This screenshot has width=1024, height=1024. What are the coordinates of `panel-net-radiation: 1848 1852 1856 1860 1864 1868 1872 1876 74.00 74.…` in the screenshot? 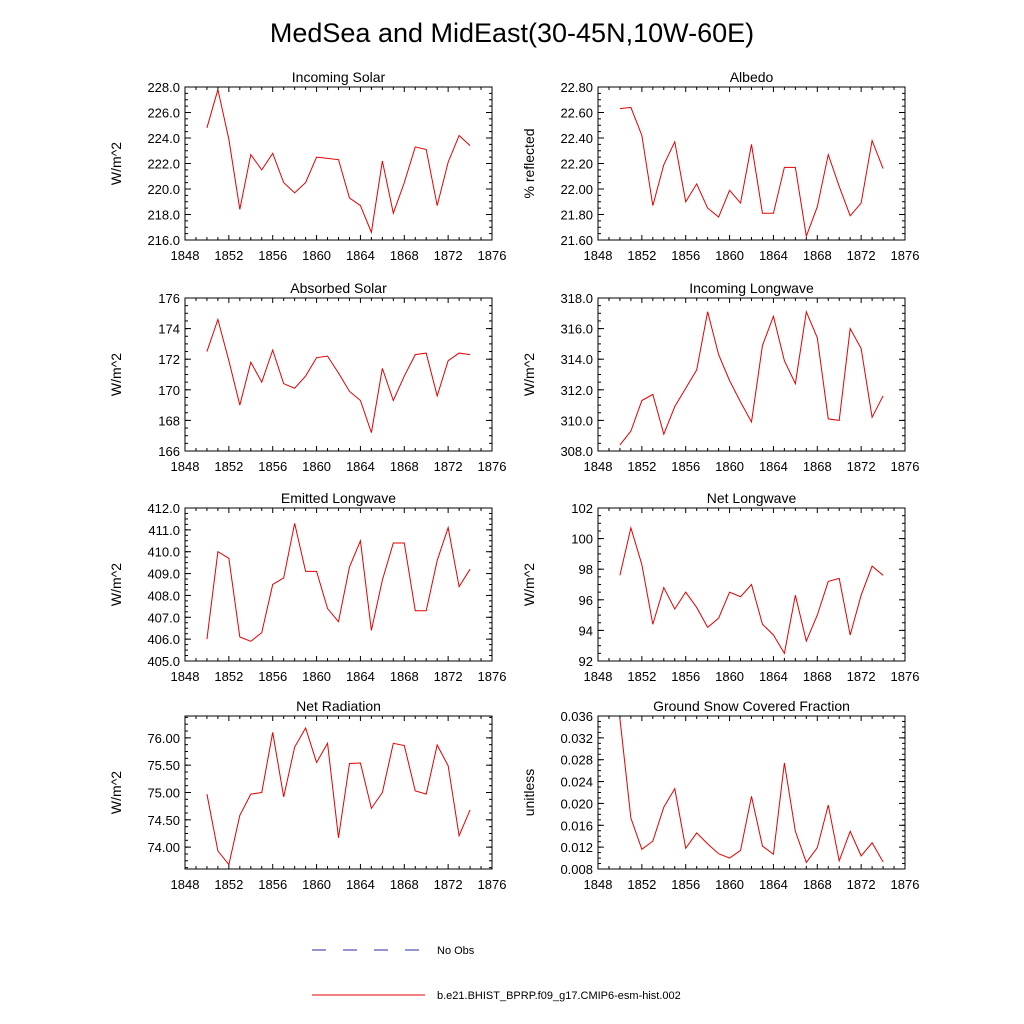 It's located at (307, 795).